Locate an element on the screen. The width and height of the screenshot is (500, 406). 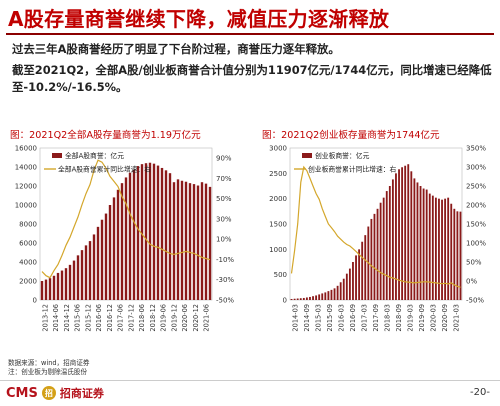
y-left-tick-label: 12000 is located at coordinates (26, 187).